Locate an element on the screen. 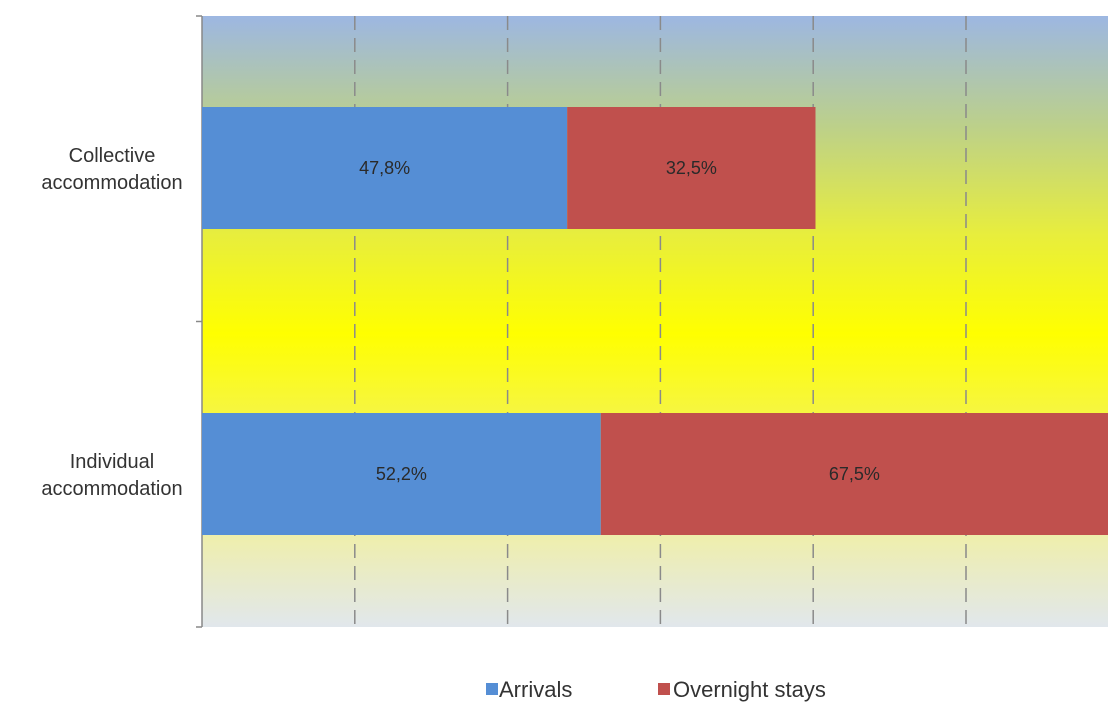  category-label-1-line-1: Collective is located at coordinates (112, 156).